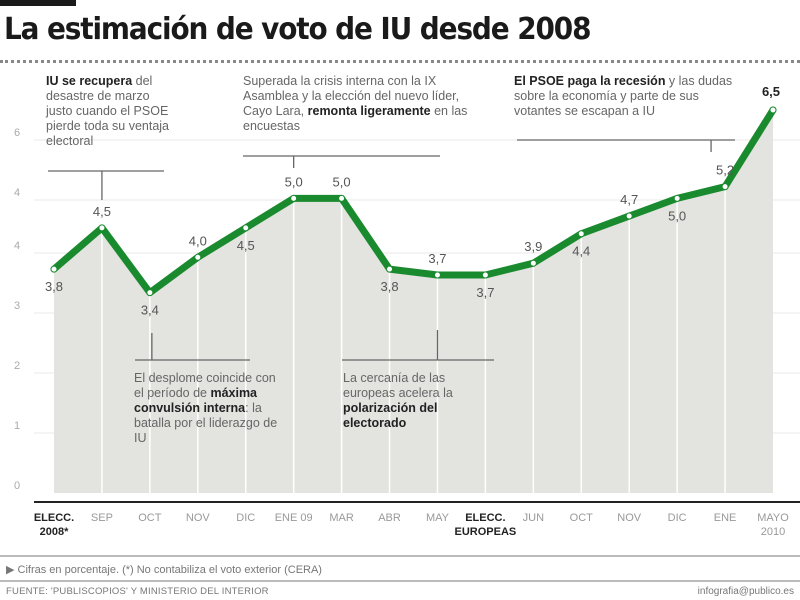 The width and height of the screenshot is (800, 600). Describe the element at coordinates (17, 486) in the screenshot. I see `y-tick-label: 0` at that location.